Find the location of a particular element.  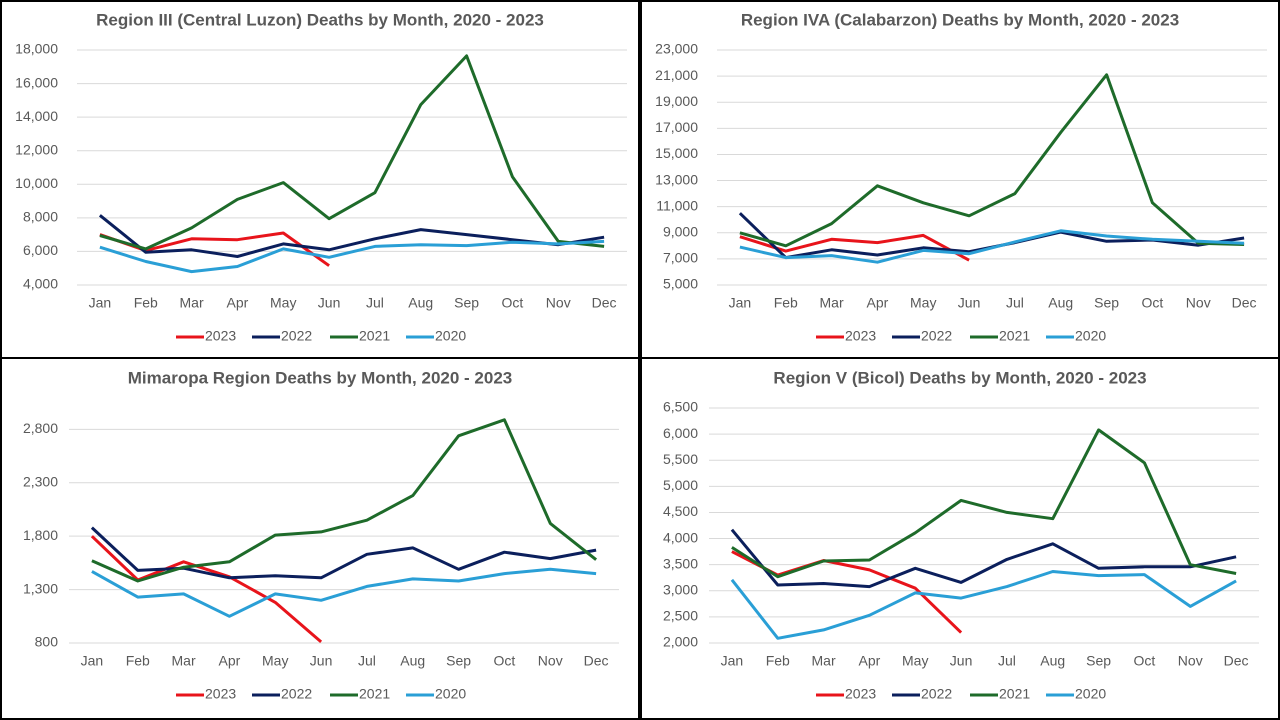

y-tick-label: 14,000 is located at coordinates (36, 116).